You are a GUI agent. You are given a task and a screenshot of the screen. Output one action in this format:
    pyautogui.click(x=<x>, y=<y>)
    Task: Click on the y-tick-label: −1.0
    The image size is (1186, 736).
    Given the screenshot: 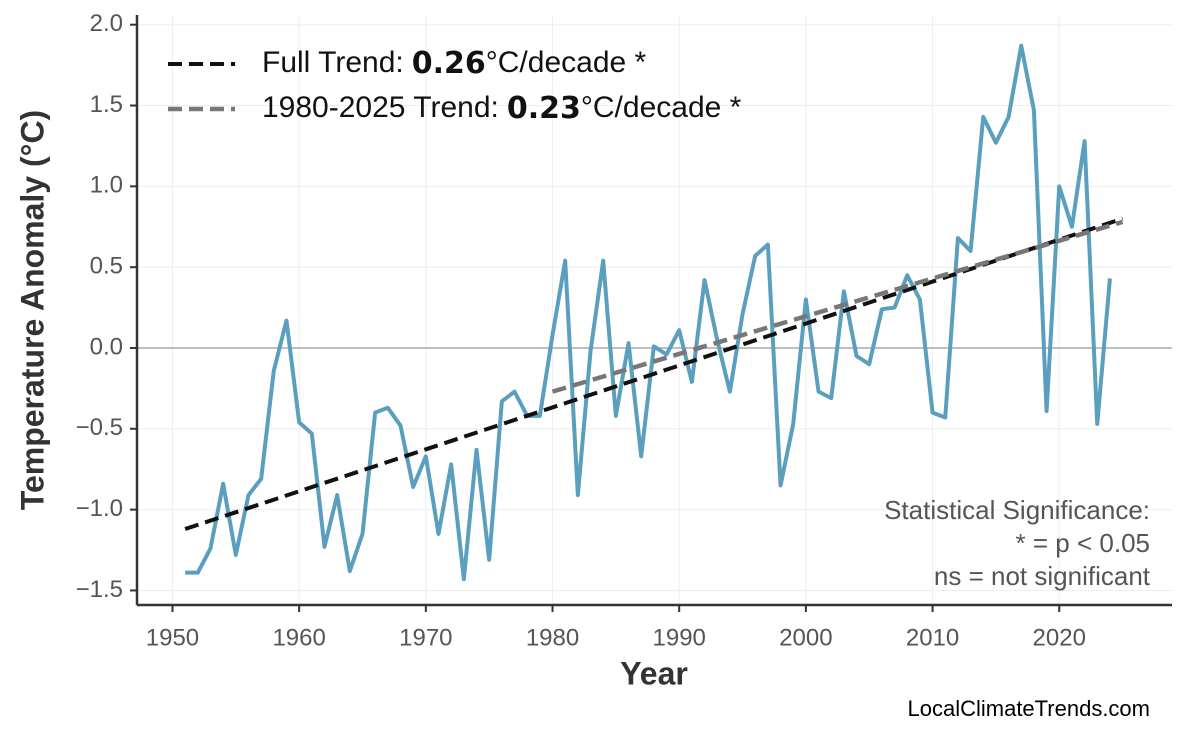 What is the action you would take?
    pyautogui.click(x=99, y=508)
    